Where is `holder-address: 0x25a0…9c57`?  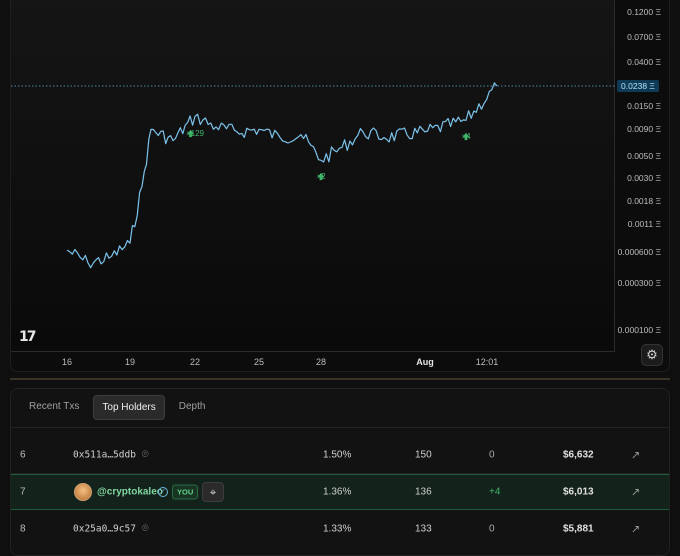 holder-address: 0x25a0…9c57 is located at coordinates (104, 529).